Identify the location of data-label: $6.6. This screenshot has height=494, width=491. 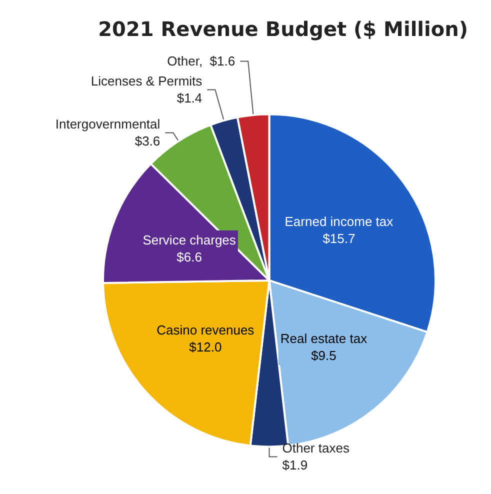
(189, 256).